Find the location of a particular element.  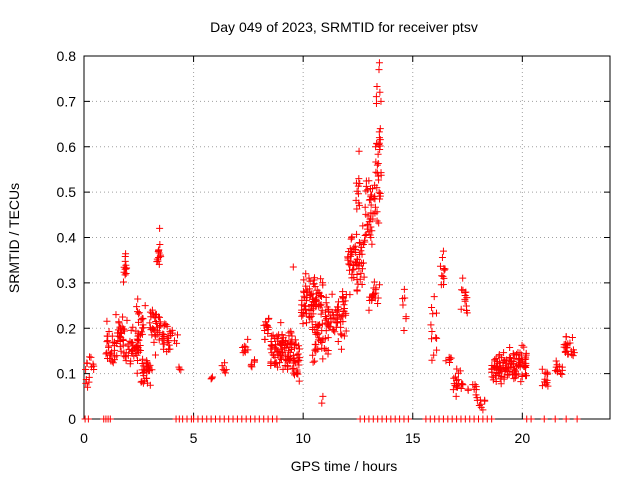

y-tick-label: 0.8 is located at coordinates (67, 56).